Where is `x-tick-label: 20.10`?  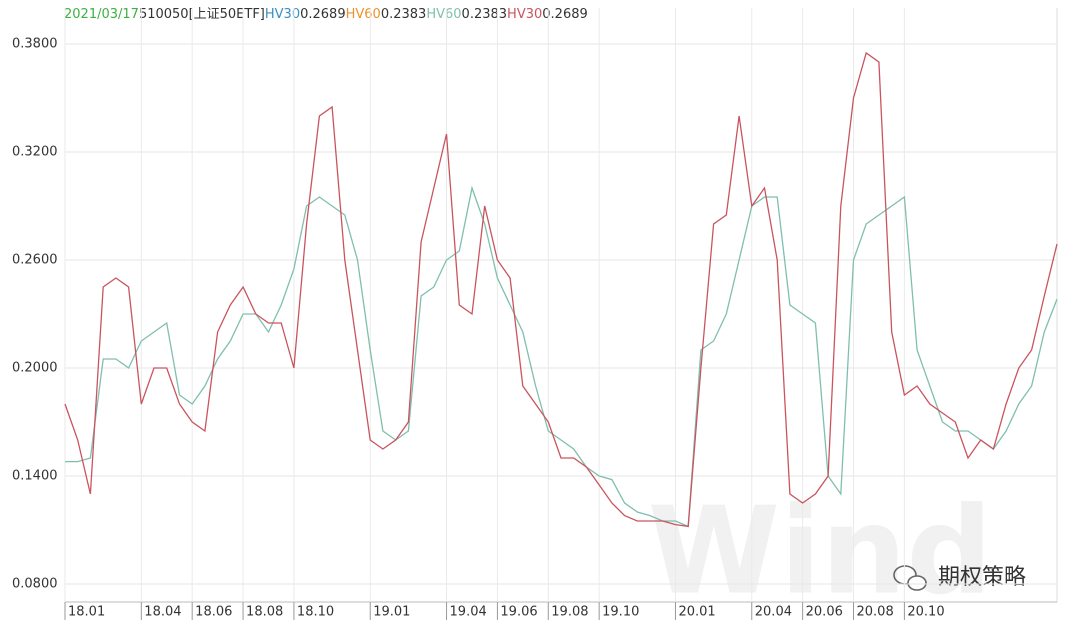 x-tick-label: 20.10 is located at coordinates (925, 612).